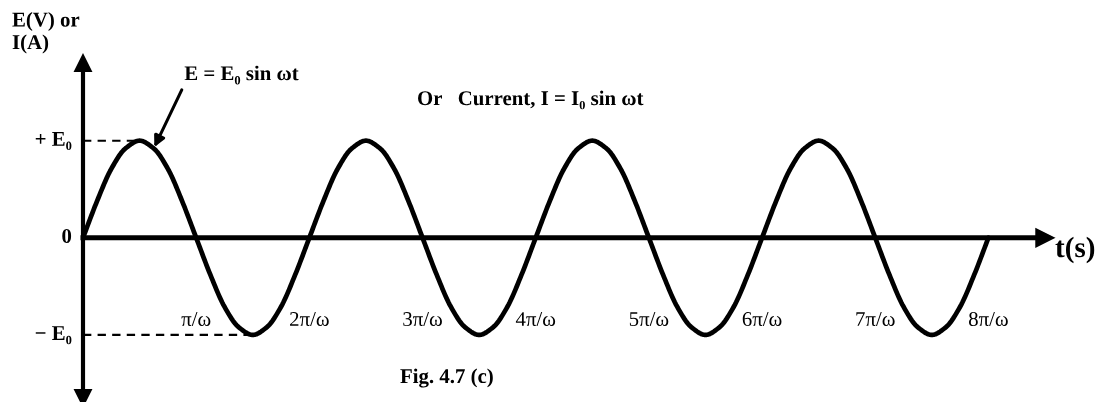 This screenshot has height=402, width=1113. Describe the element at coordinates (446, 378) in the screenshot. I see `caption: Fig. 4.7 (c)` at that location.